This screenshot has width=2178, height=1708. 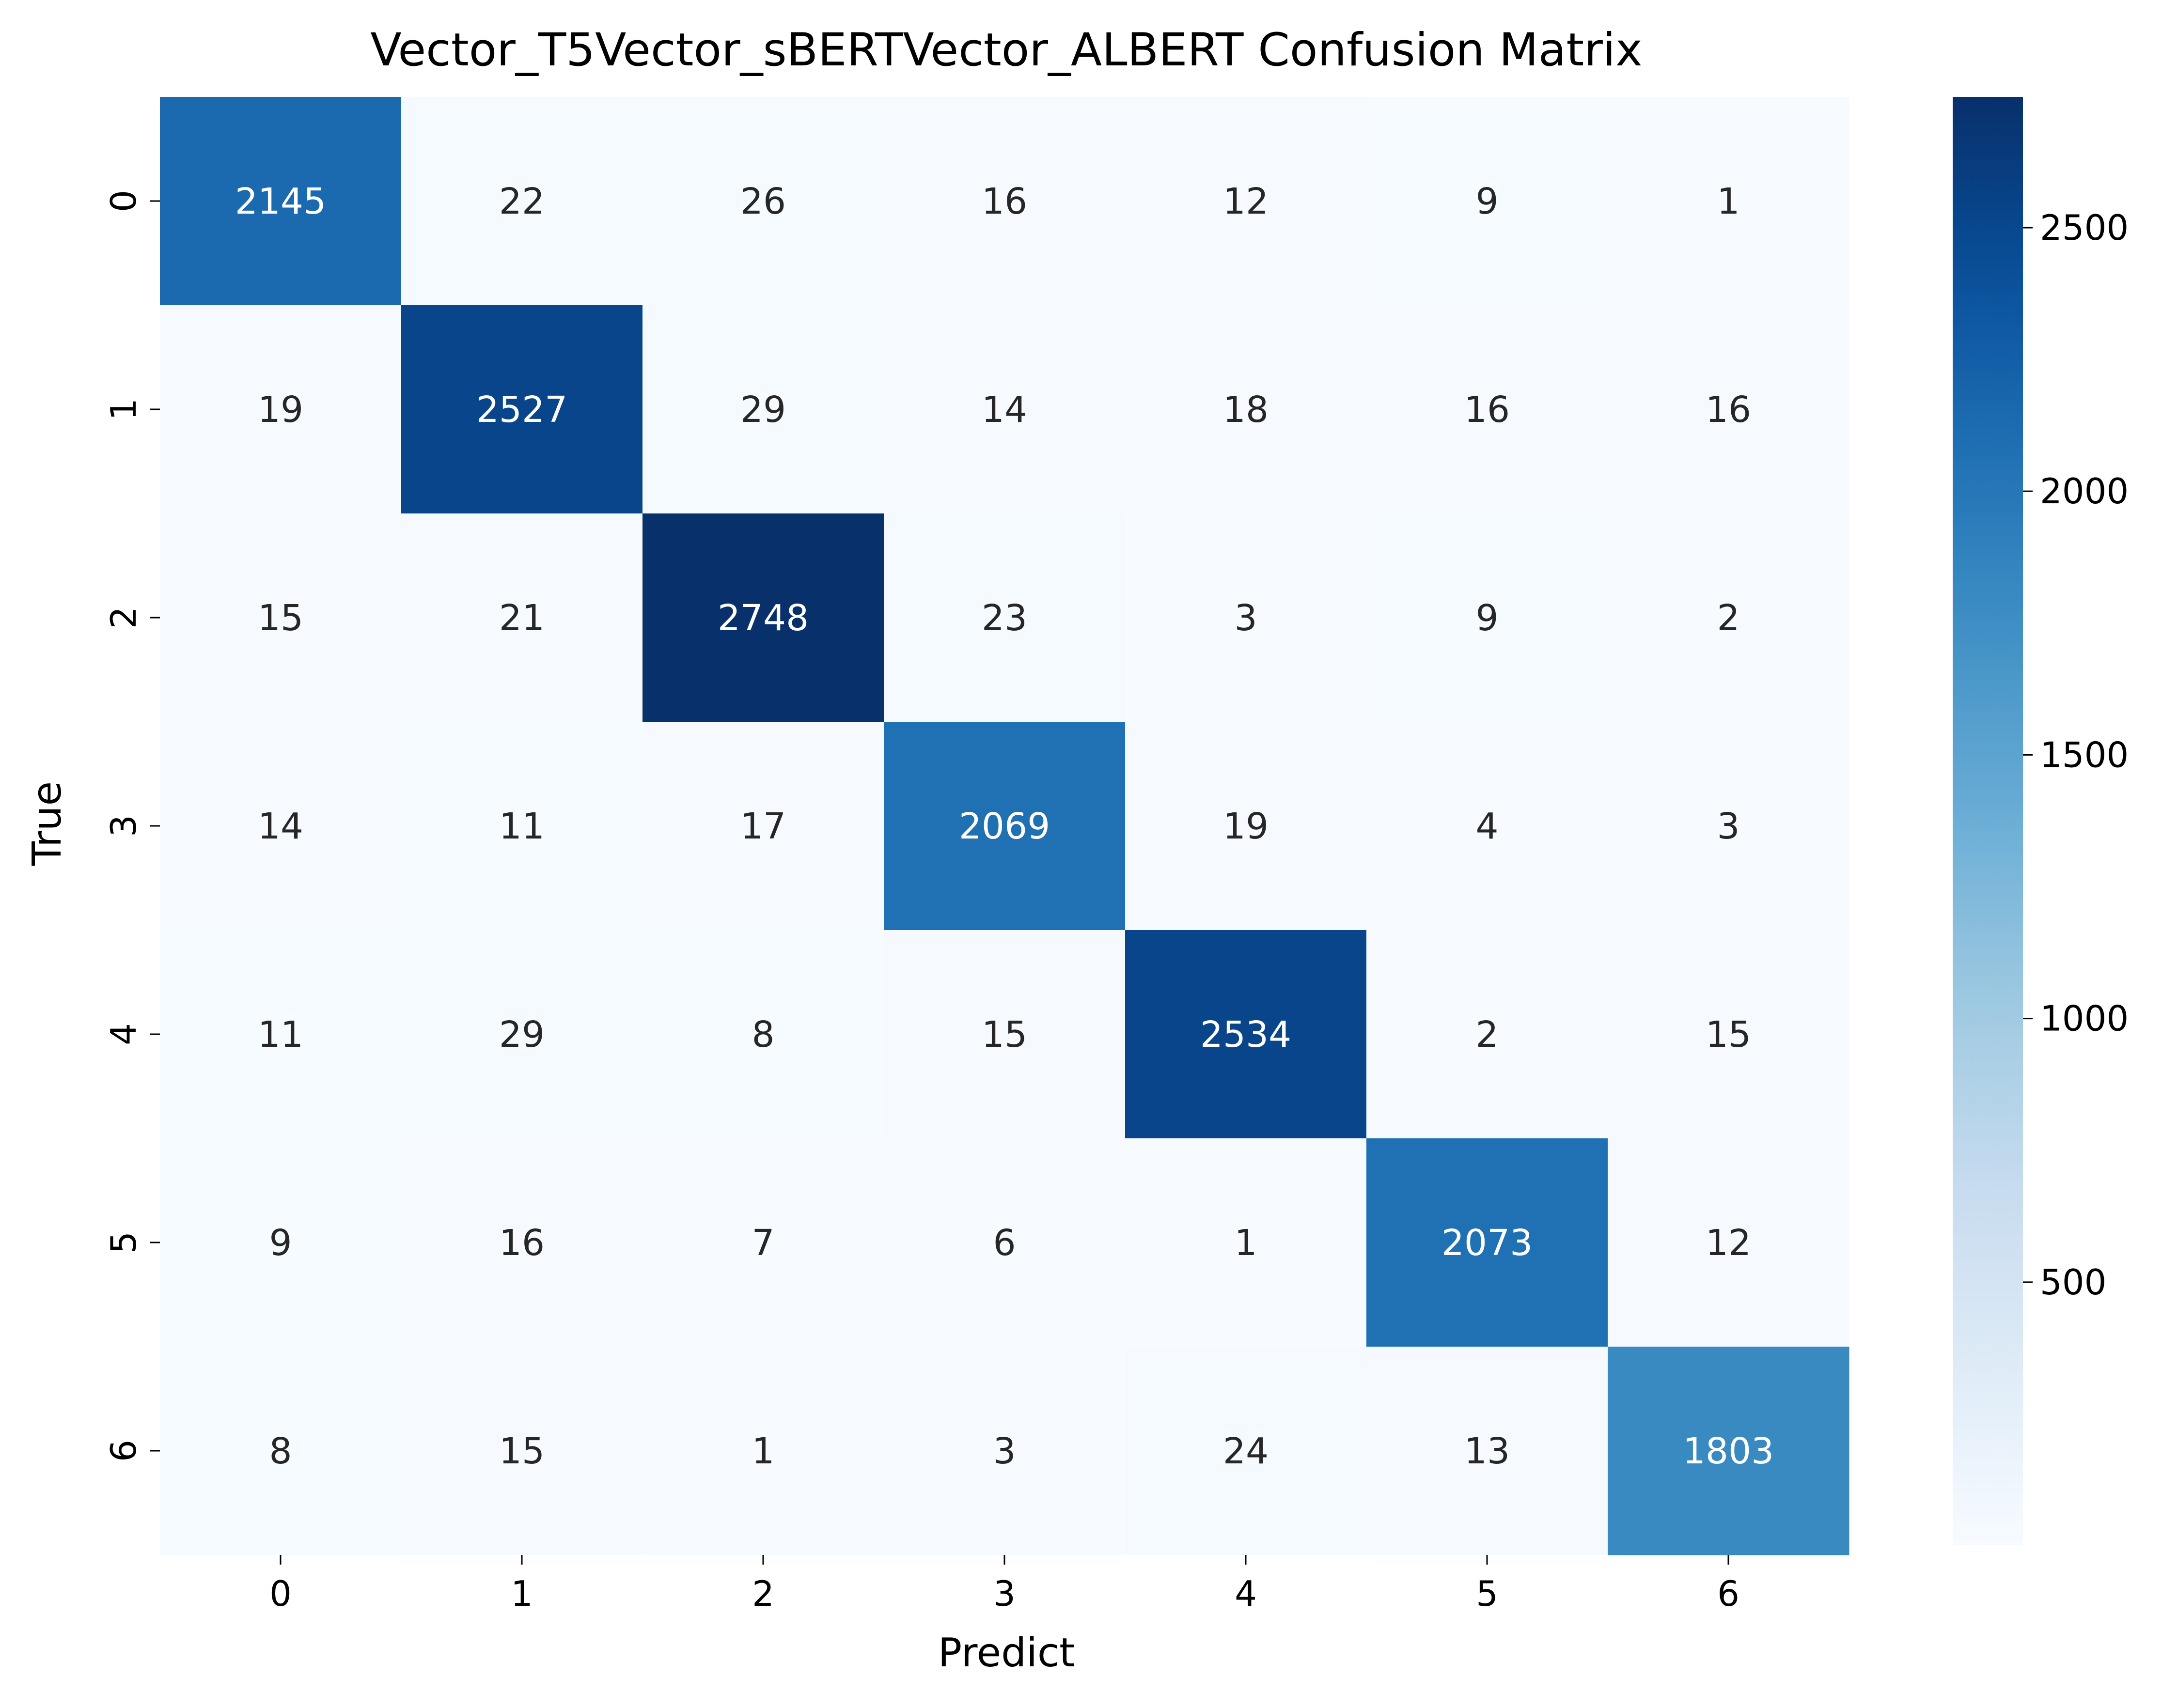 What do you see at coordinates (522, 618) in the screenshot?
I see `cell-value-label: 21` at bounding box center [522, 618].